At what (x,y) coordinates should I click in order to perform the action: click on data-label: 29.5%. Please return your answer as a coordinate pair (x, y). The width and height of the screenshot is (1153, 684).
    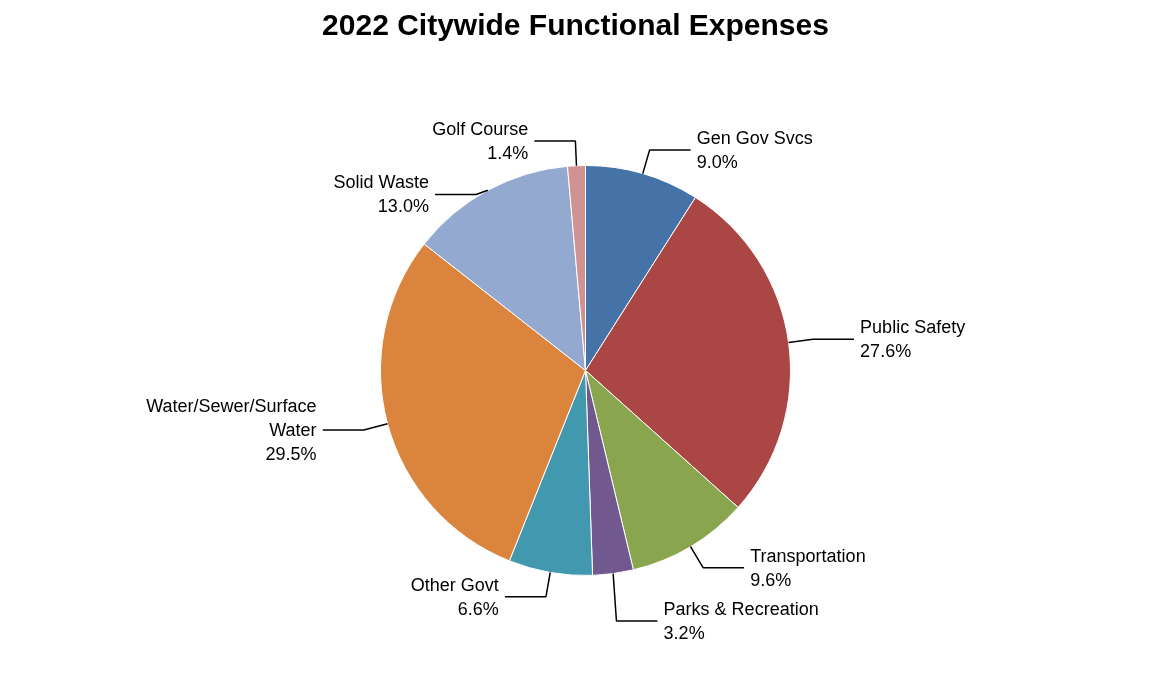
    Looking at the image, I should click on (291, 454).